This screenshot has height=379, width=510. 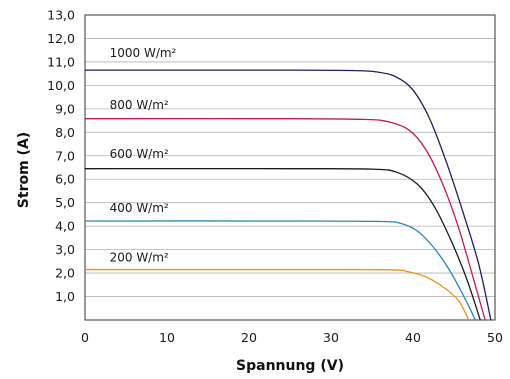 What do you see at coordinates (65, 179) in the screenshot?
I see `y-tick-label: 6,0` at bounding box center [65, 179].